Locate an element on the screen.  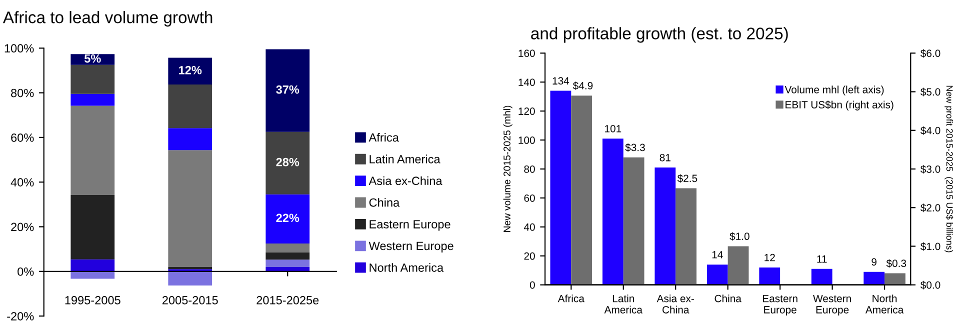
x-tick-label: North America is located at coordinates (884, 304).